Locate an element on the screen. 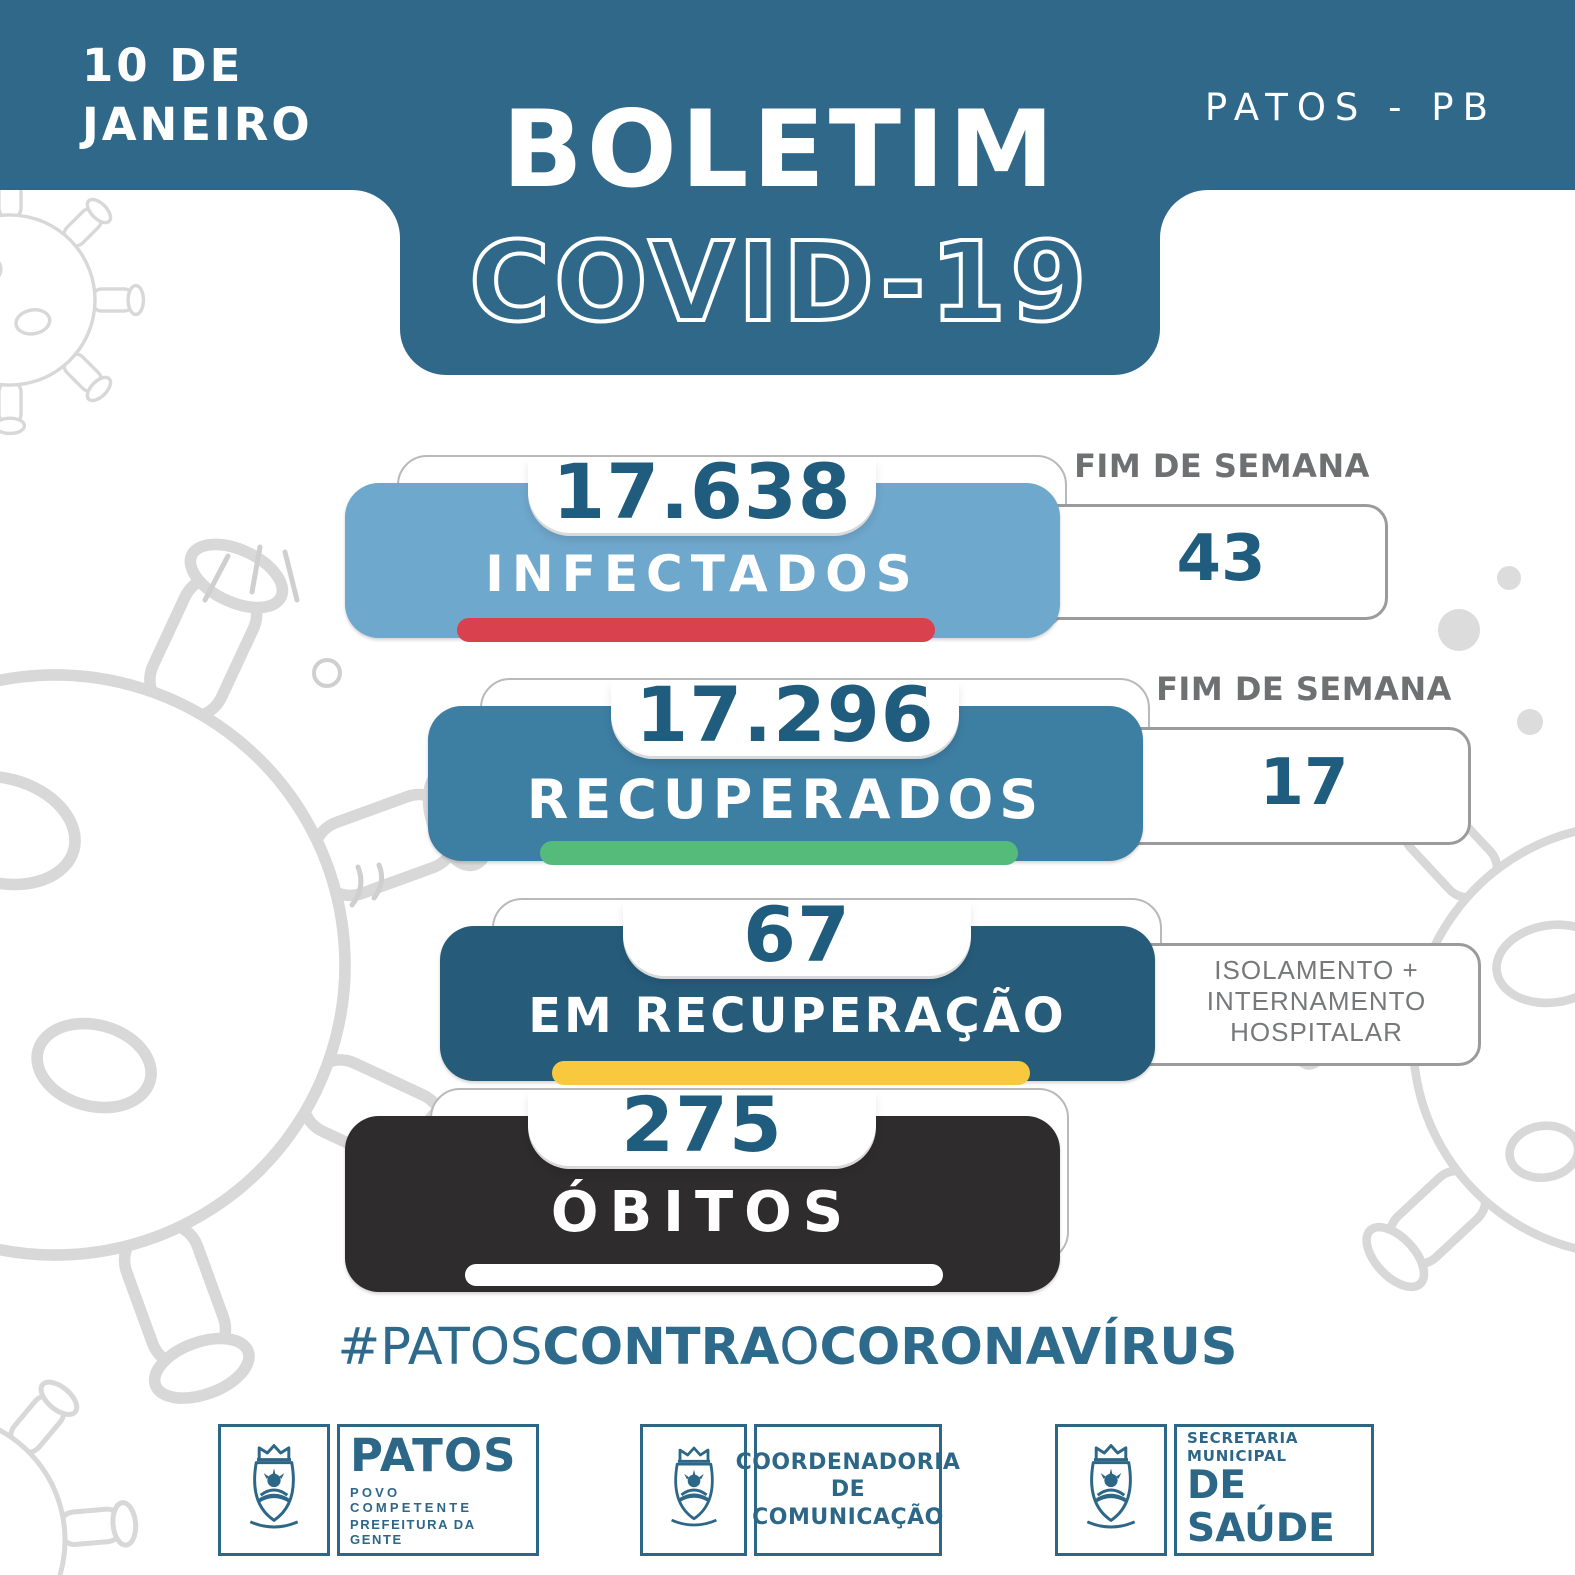 The width and height of the screenshot is (1575, 1575). prefeitura-tagline2: PREFEITURA DA GENTE is located at coordinates (413, 1532).